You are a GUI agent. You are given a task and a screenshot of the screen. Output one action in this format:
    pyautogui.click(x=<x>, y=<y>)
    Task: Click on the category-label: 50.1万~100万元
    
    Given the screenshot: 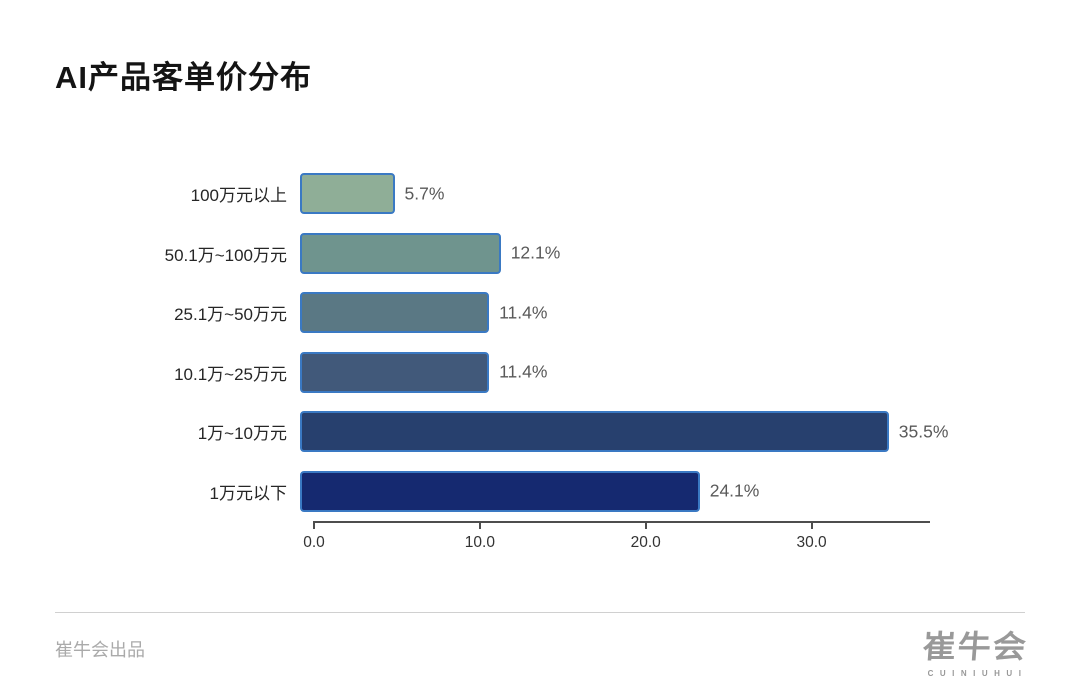 What is the action you would take?
    pyautogui.click(x=225, y=255)
    